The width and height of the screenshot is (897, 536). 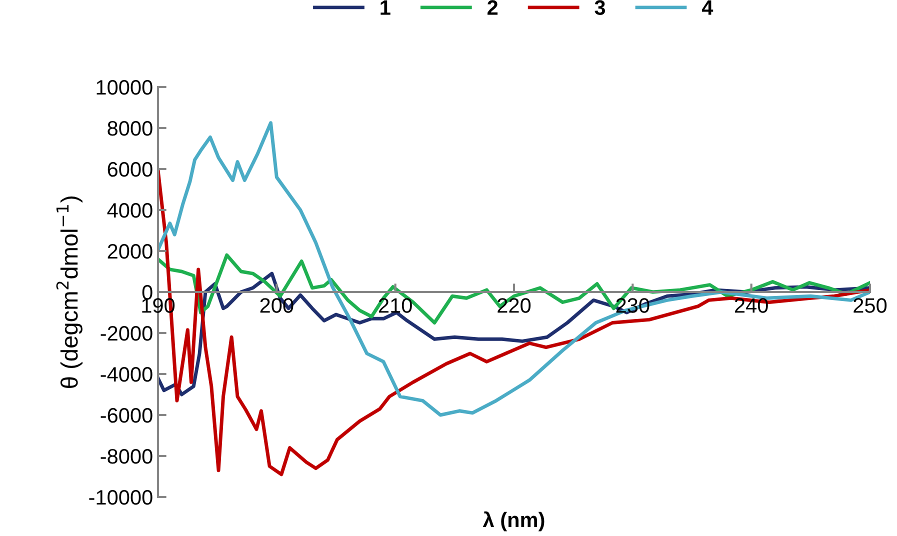 What do you see at coordinates (870, 305) in the screenshot?
I see `x-tick-label: 250` at bounding box center [870, 305].